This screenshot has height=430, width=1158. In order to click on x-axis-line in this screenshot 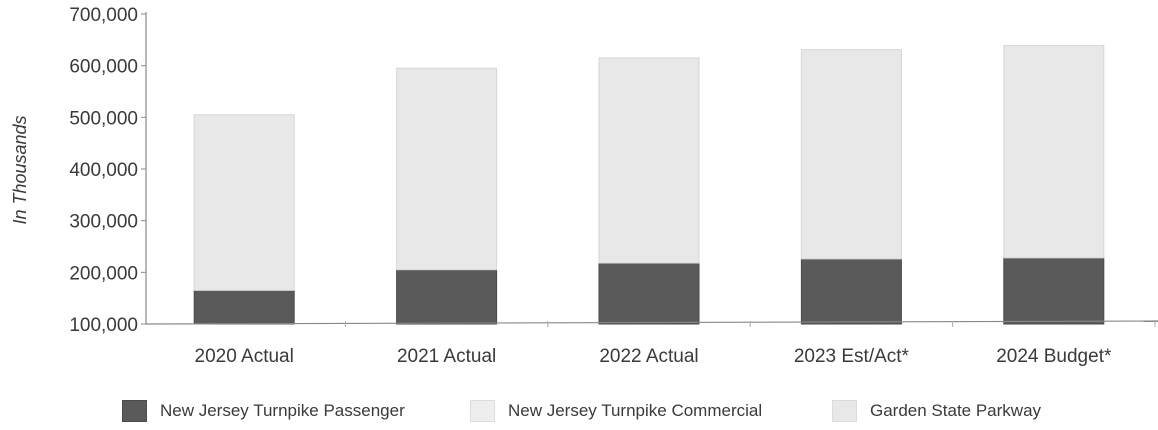, I will do `click(651, 322)`.